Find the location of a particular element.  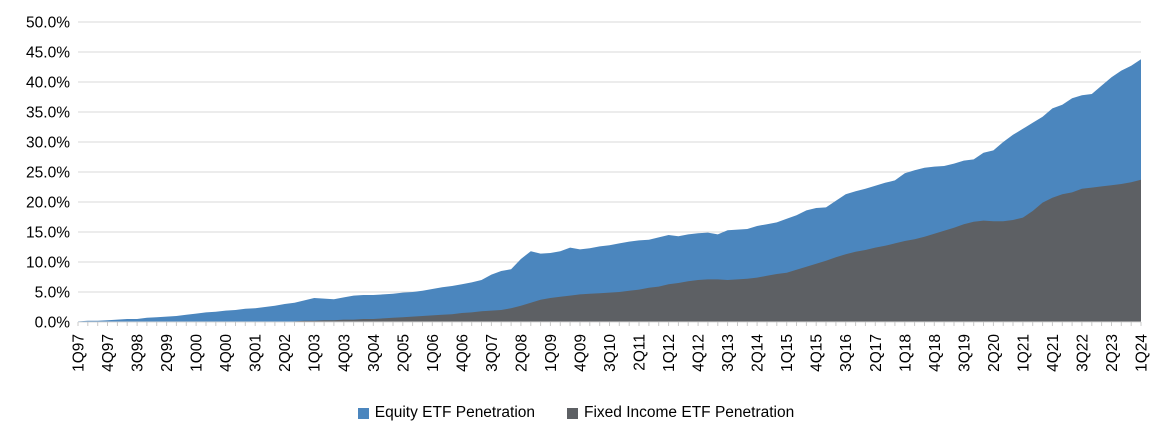

x-axis-label-3Q22: 3Q22 is located at coordinates (1082, 353).